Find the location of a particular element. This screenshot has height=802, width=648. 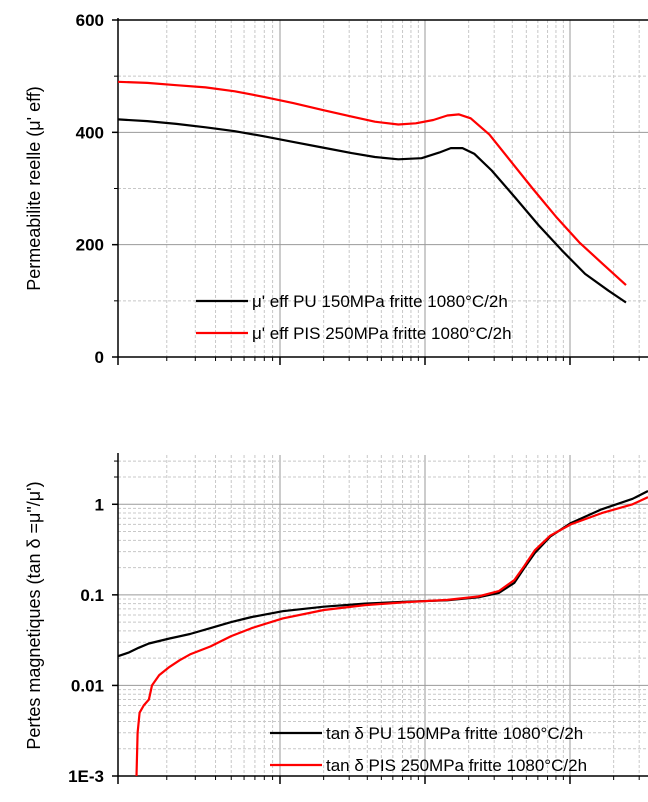

y-tick-label: 0.01 is located at coordinates (87, 685).